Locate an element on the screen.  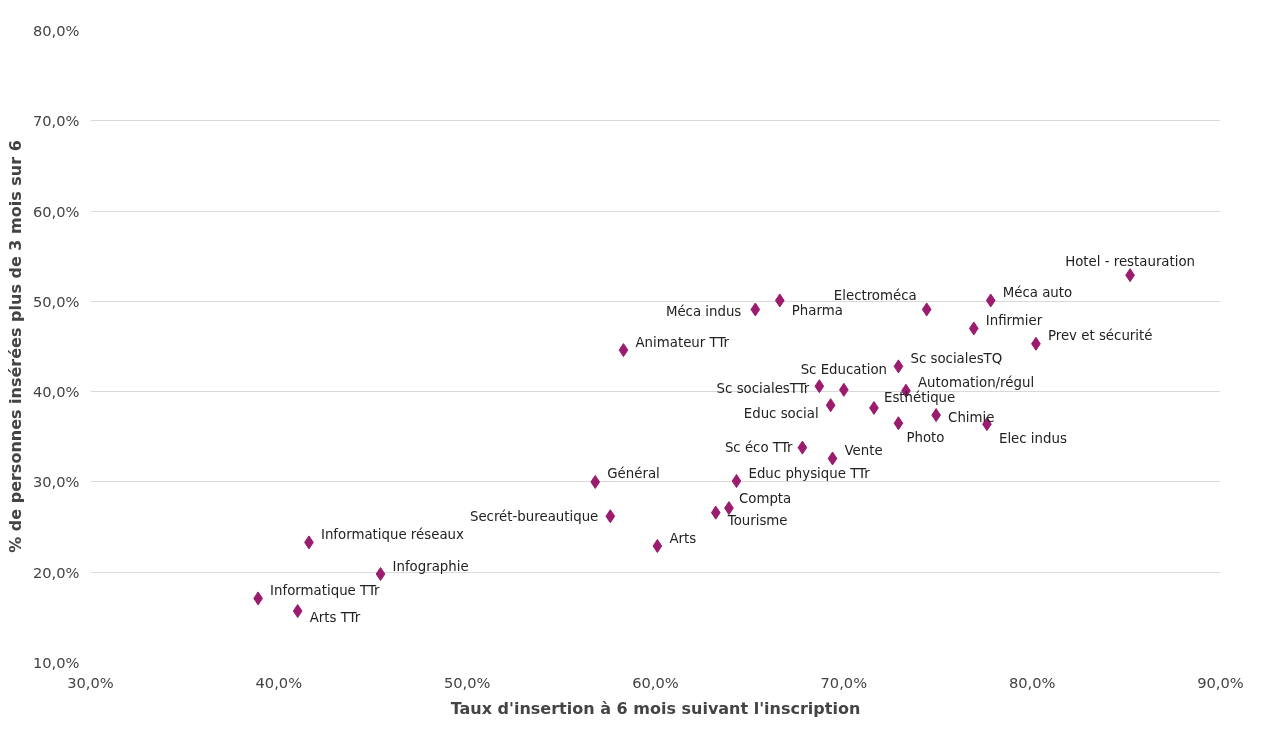
data-label: Arts is located at coordinates (683, 538).